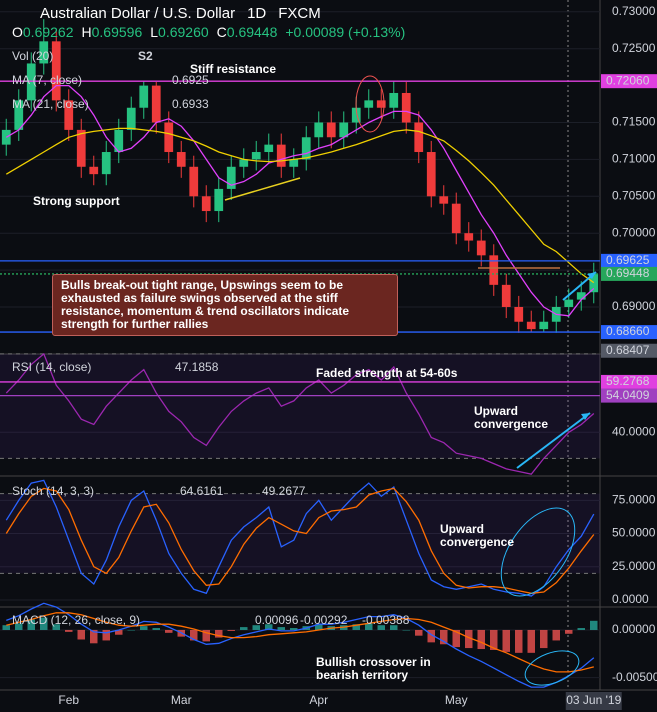 This screenshot has height=712, width=657. I want to click on quote-value: 0.69448, so click(252, 32).